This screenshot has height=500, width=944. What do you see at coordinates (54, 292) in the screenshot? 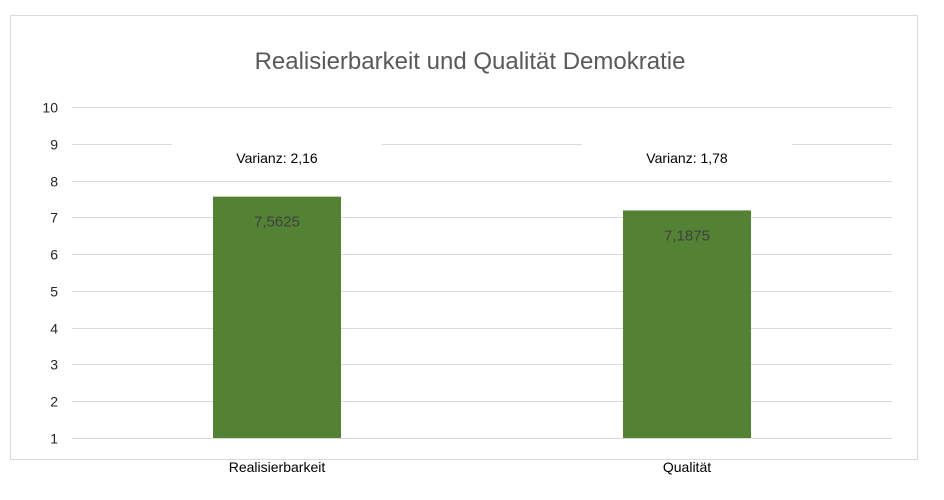
I see `y-tick-label: 5` at bounding box center [54, 292].